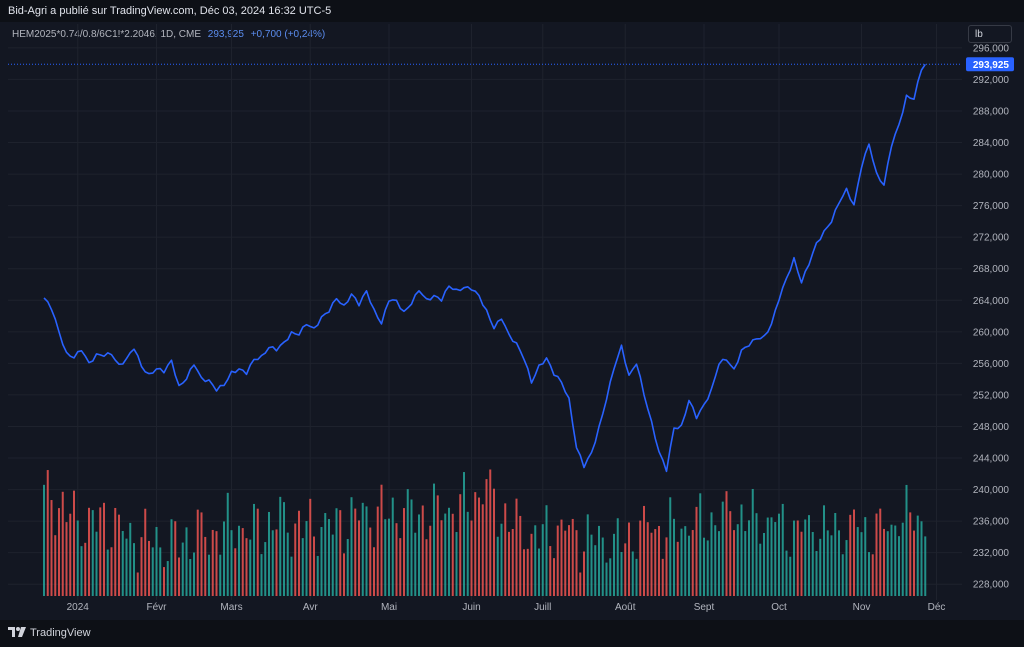 The height and width of the screenshot is (647, 1024). I want to click on last-price-tag-bg, so click(990, 64).